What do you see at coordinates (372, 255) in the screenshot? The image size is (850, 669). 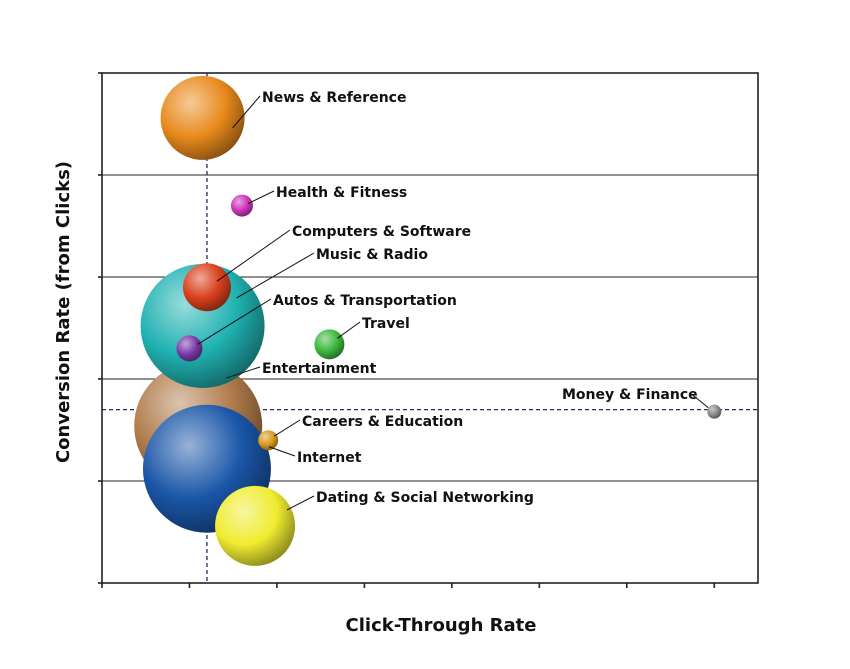 I see `bubble-label: Music & Radio` at bounding box center [372, 255].